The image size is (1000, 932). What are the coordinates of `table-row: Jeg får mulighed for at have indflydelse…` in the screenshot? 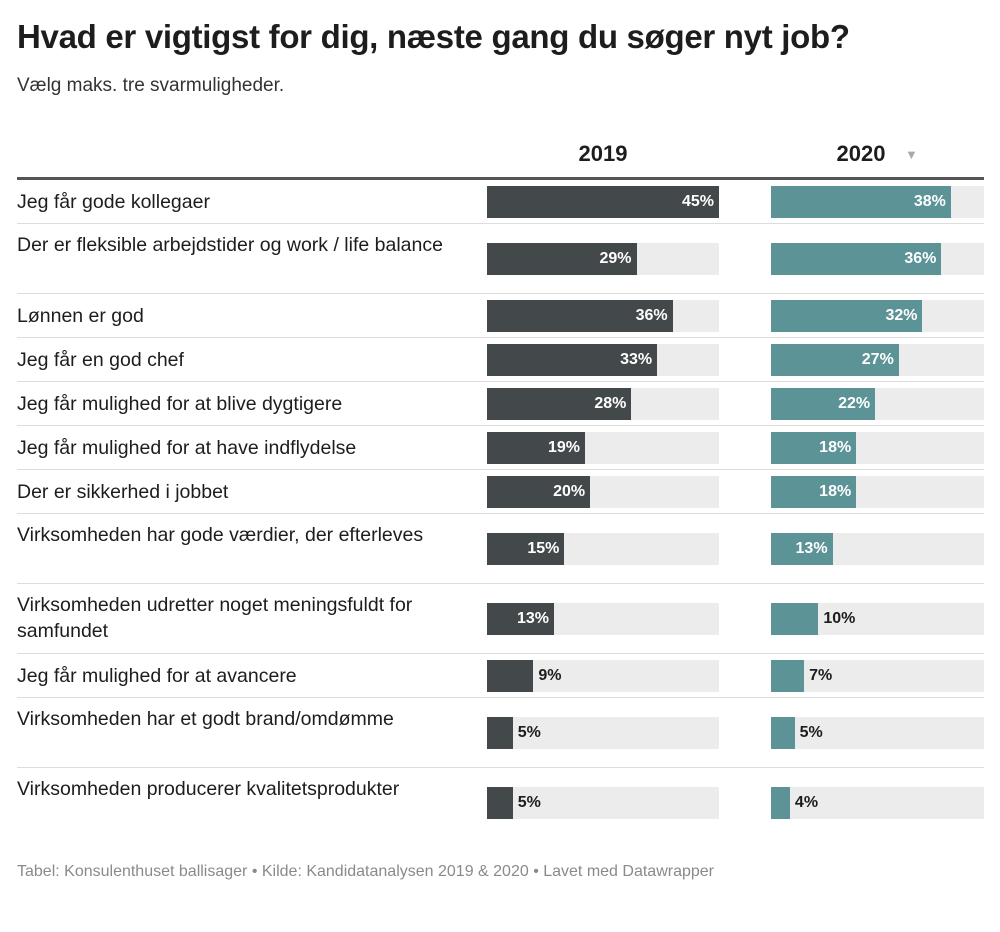 It's located at (500, 448).